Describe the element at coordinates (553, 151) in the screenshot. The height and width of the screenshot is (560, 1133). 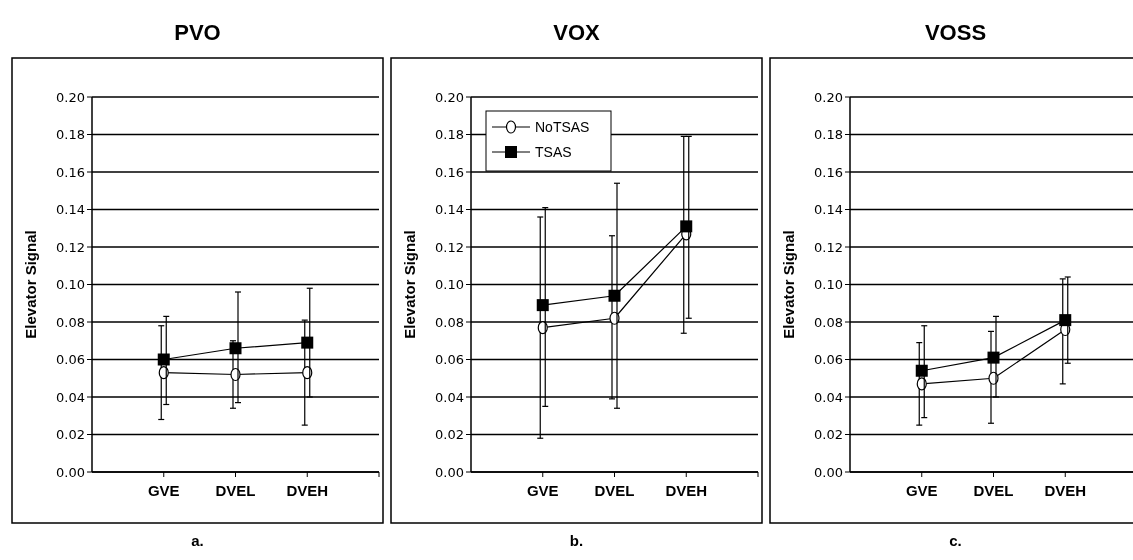
I see `legend-label: TSAS` at that location.